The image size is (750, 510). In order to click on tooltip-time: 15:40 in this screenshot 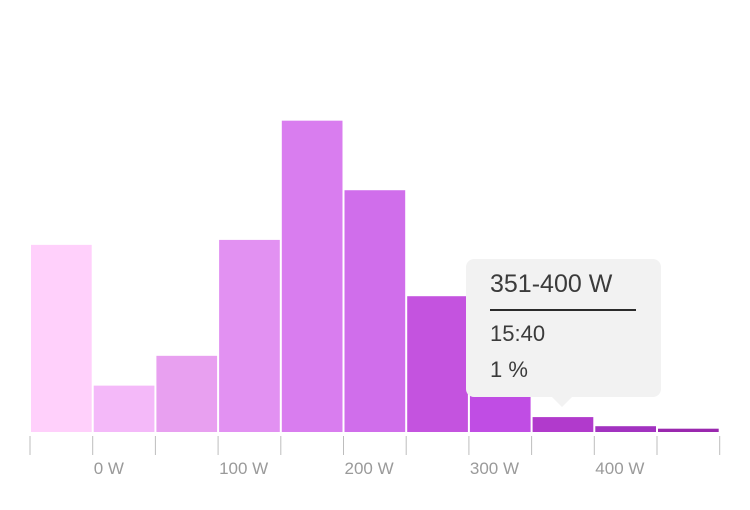, I will do `click(518, 333)`.